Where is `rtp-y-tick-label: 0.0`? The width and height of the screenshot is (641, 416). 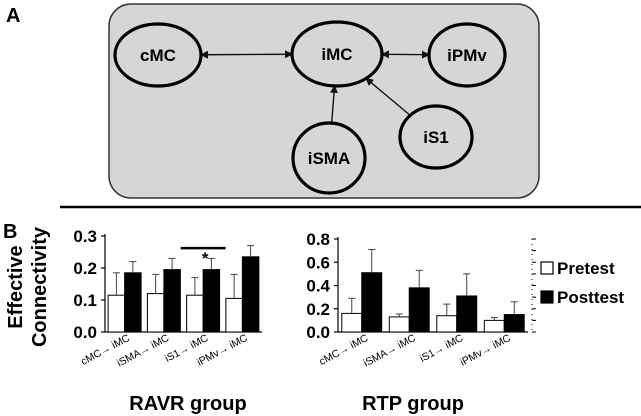
rtp-y-tick-label: 0.0 is located at coordinates (318, 332).